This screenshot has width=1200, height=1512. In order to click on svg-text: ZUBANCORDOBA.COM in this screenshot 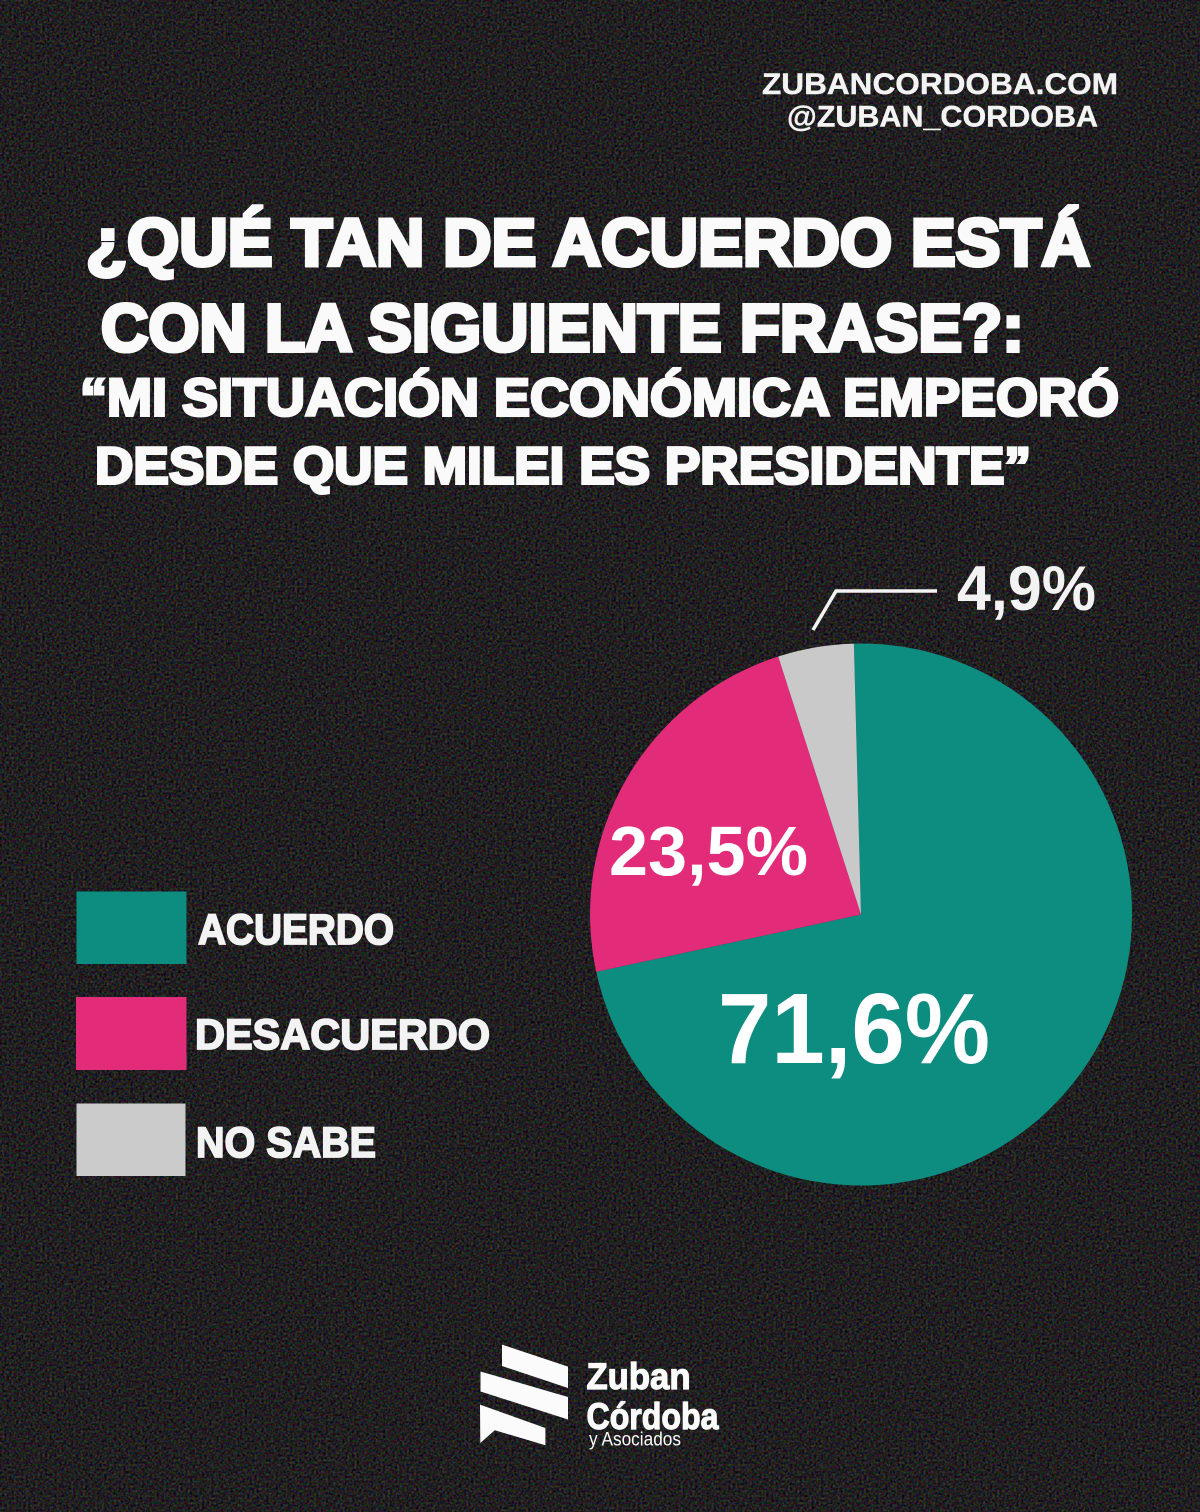, I will do `click(940, 84)`.